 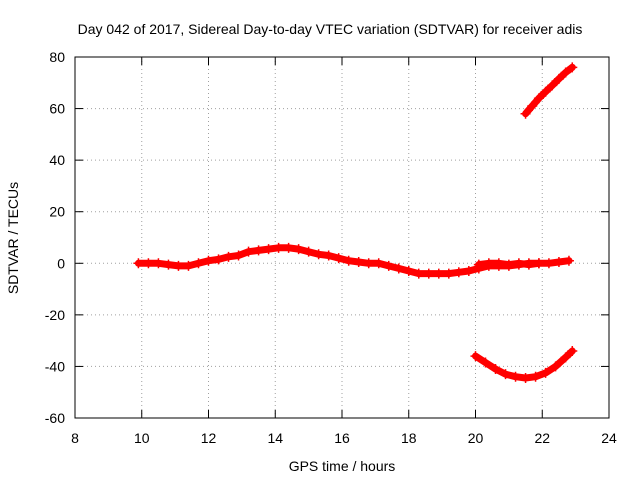 What do you see at coordinates (409, 438) in the screenshot?
I see `x-tick-label: 18` at bounding box center [409, 438].